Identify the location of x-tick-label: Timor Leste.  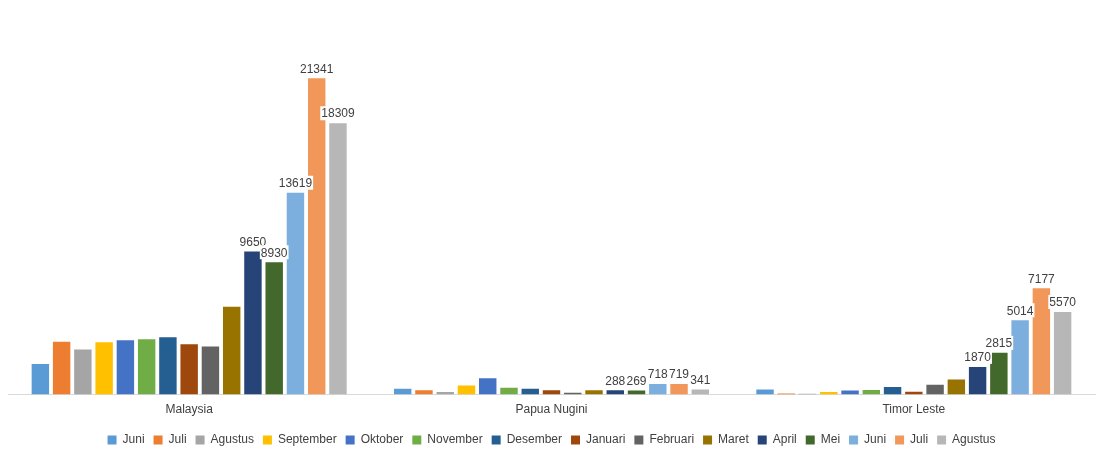
(914, 409).